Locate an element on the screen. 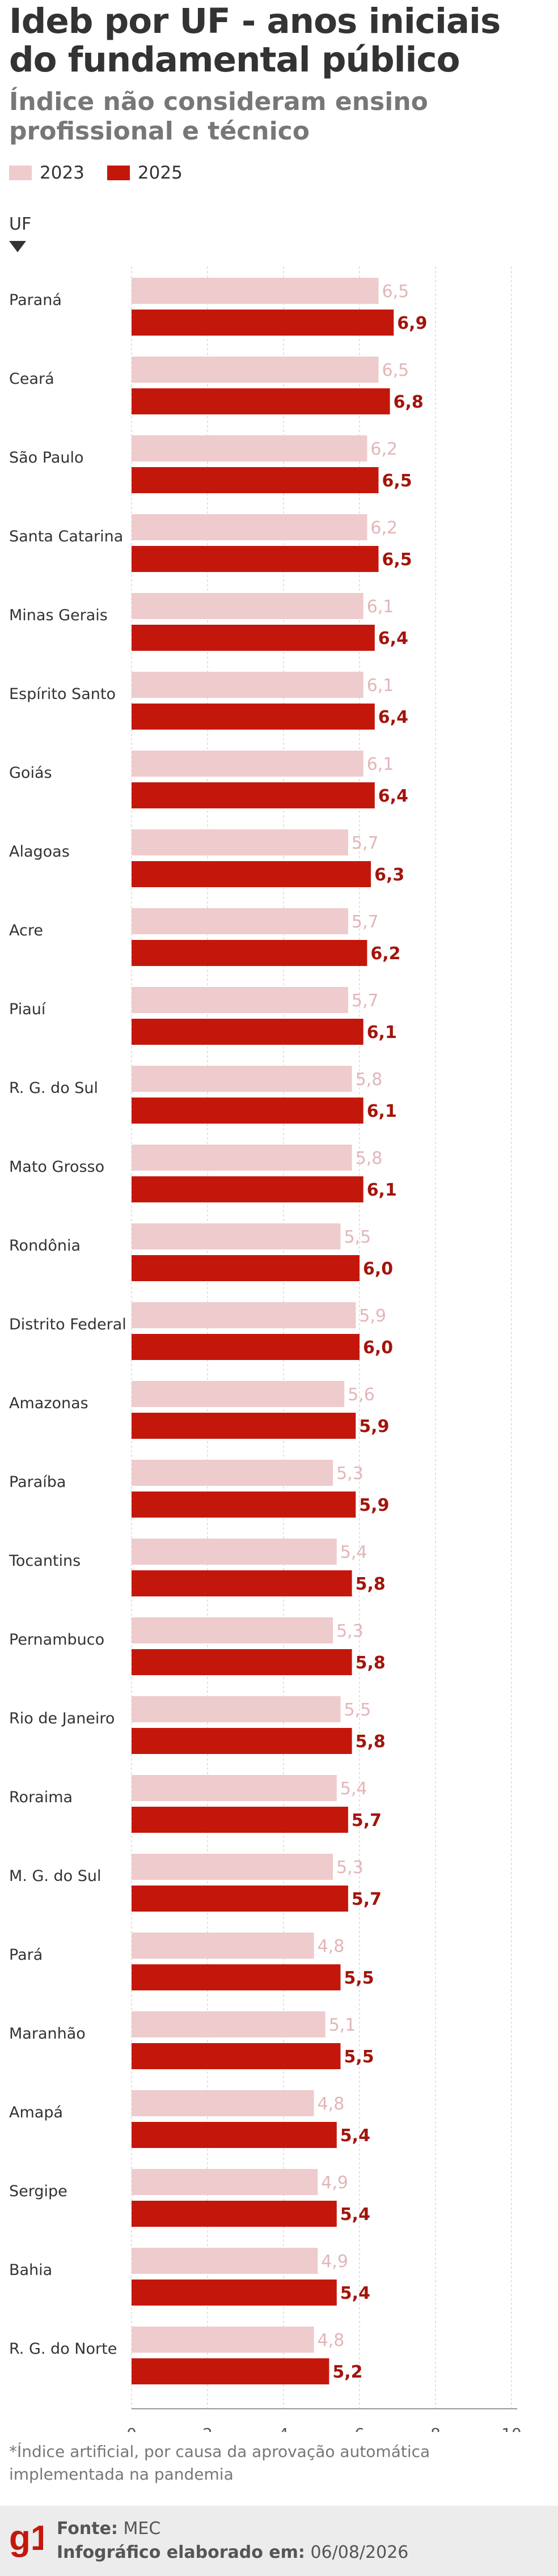  data-label-2023: 4,9 is located at coordinates (334, 2183).